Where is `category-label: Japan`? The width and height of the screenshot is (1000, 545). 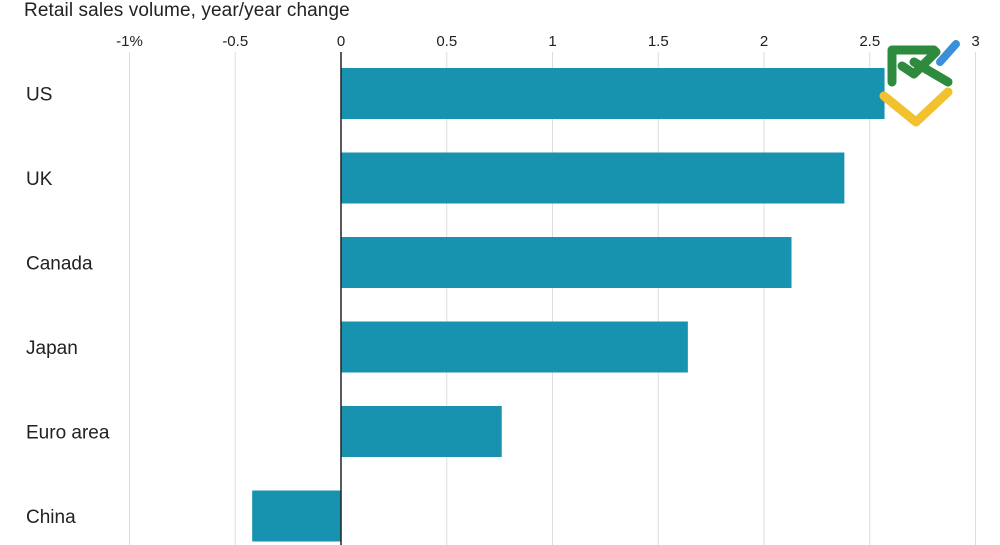 category-label: Japan is located at coordinates (52, 348).